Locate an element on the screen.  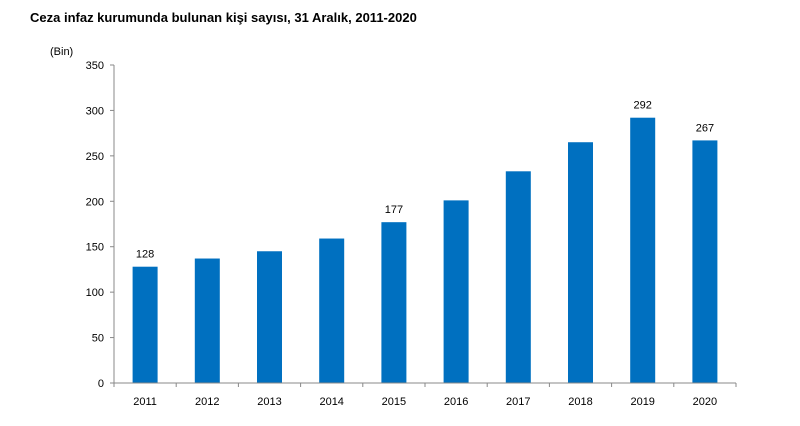
x-tick-label-2012: 2012 is located at coordinates (207, 402).